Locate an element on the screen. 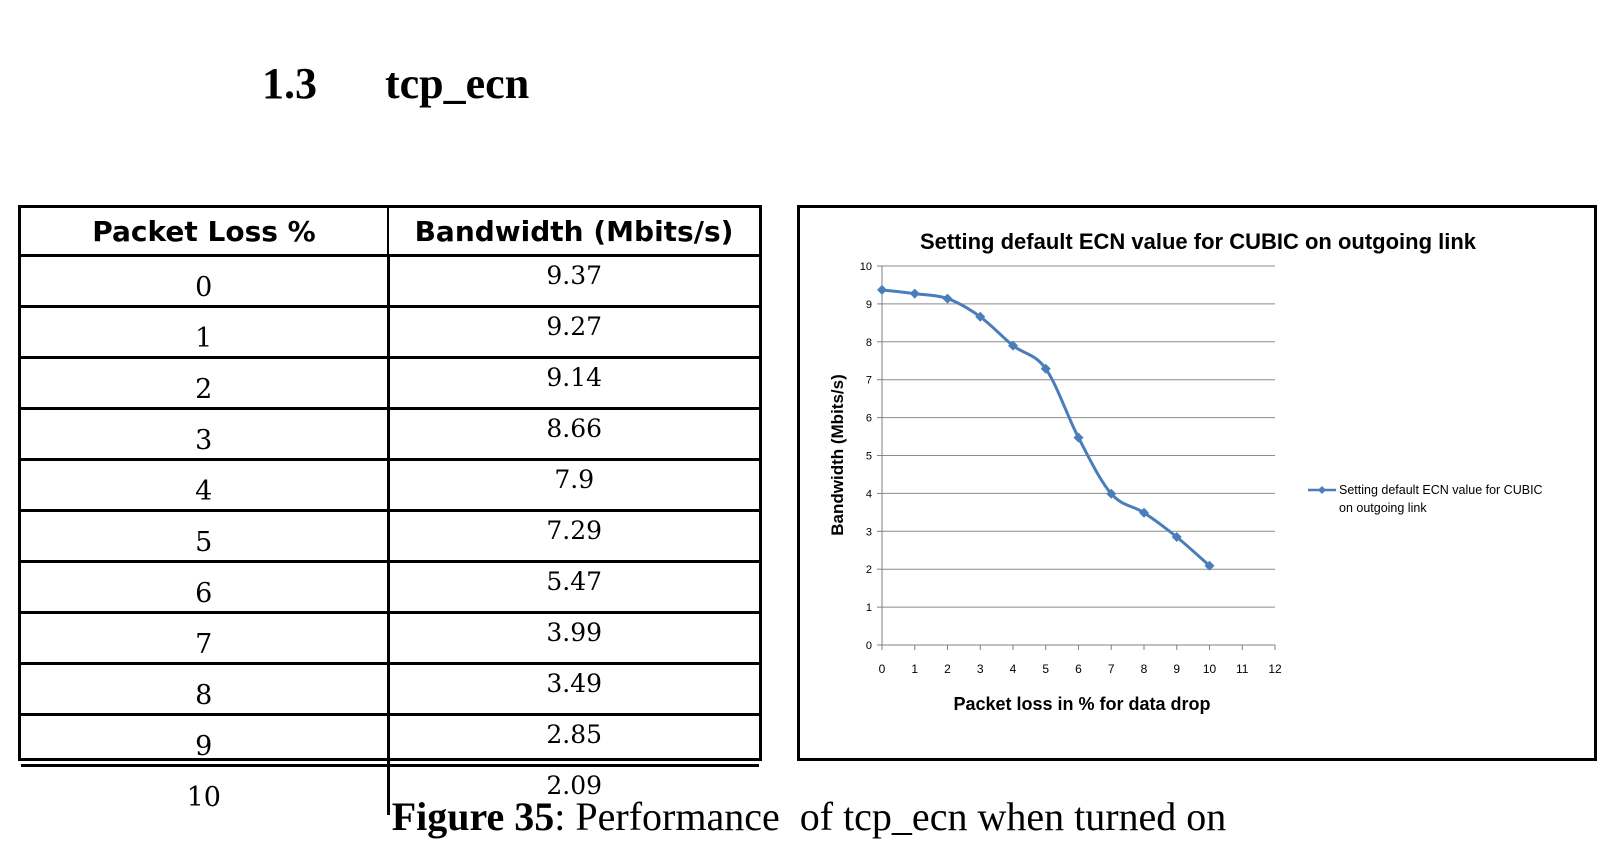 Image resolution: width=1618 pixels, height=859 pixels. y-tick-label: 3 is located at coordinates (869, 532).